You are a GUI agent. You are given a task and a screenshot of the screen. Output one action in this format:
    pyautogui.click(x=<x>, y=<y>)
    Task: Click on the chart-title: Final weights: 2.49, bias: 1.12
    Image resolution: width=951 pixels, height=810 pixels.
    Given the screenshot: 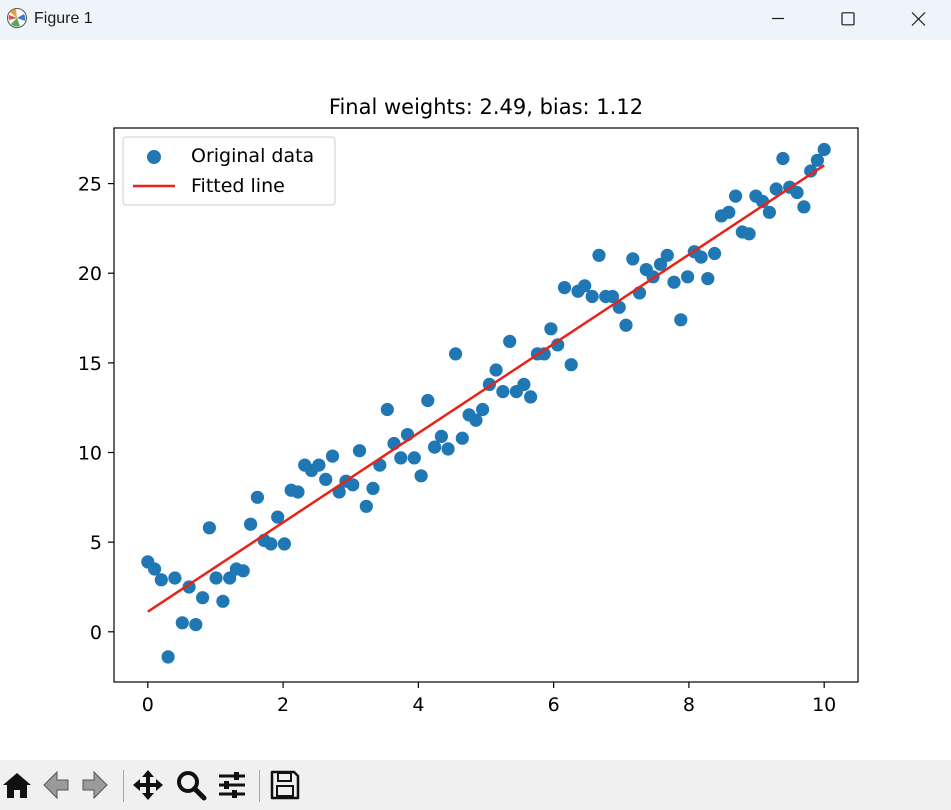 What is the action you would take?
    pyautogui.click(x=486, y=107)
    